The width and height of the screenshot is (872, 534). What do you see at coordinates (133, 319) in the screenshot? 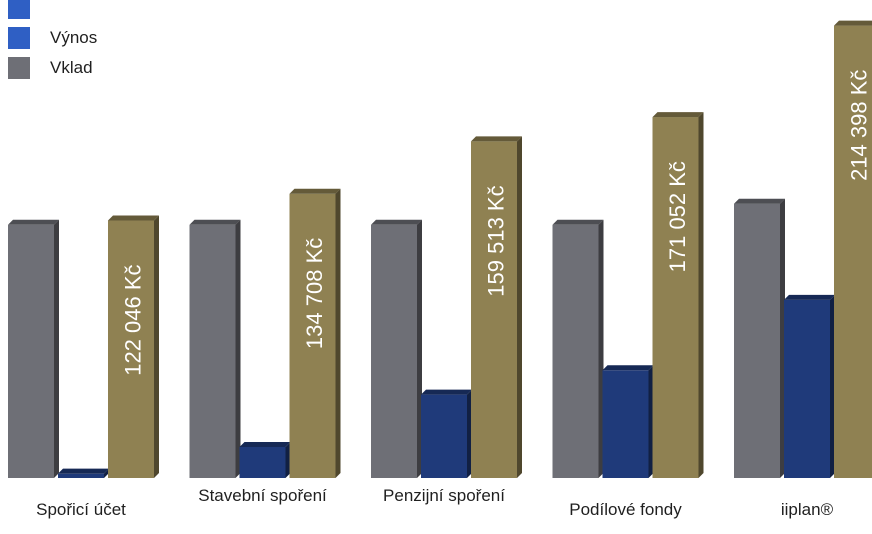
I see `data-label: 122 046 Kč` at bounding box center [133, 319].